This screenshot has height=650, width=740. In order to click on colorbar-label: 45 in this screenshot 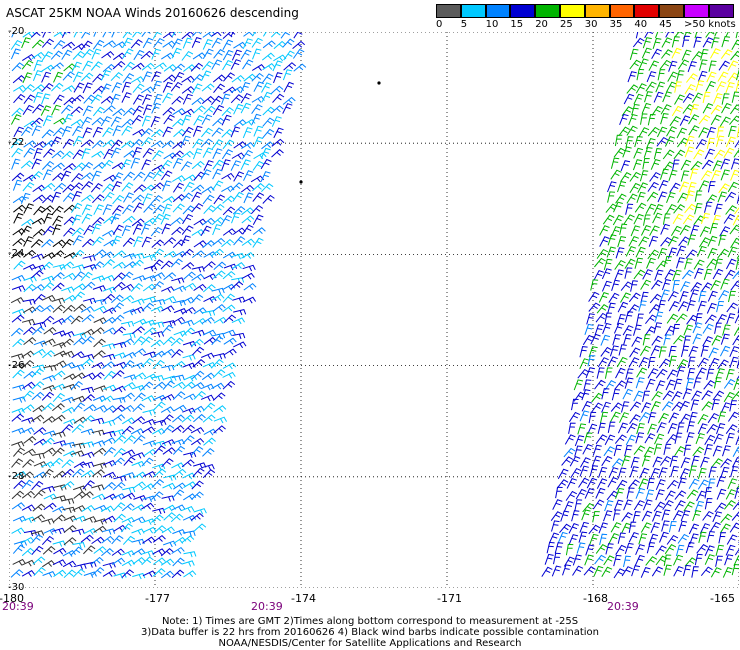, I will do `click(665, 24)`.